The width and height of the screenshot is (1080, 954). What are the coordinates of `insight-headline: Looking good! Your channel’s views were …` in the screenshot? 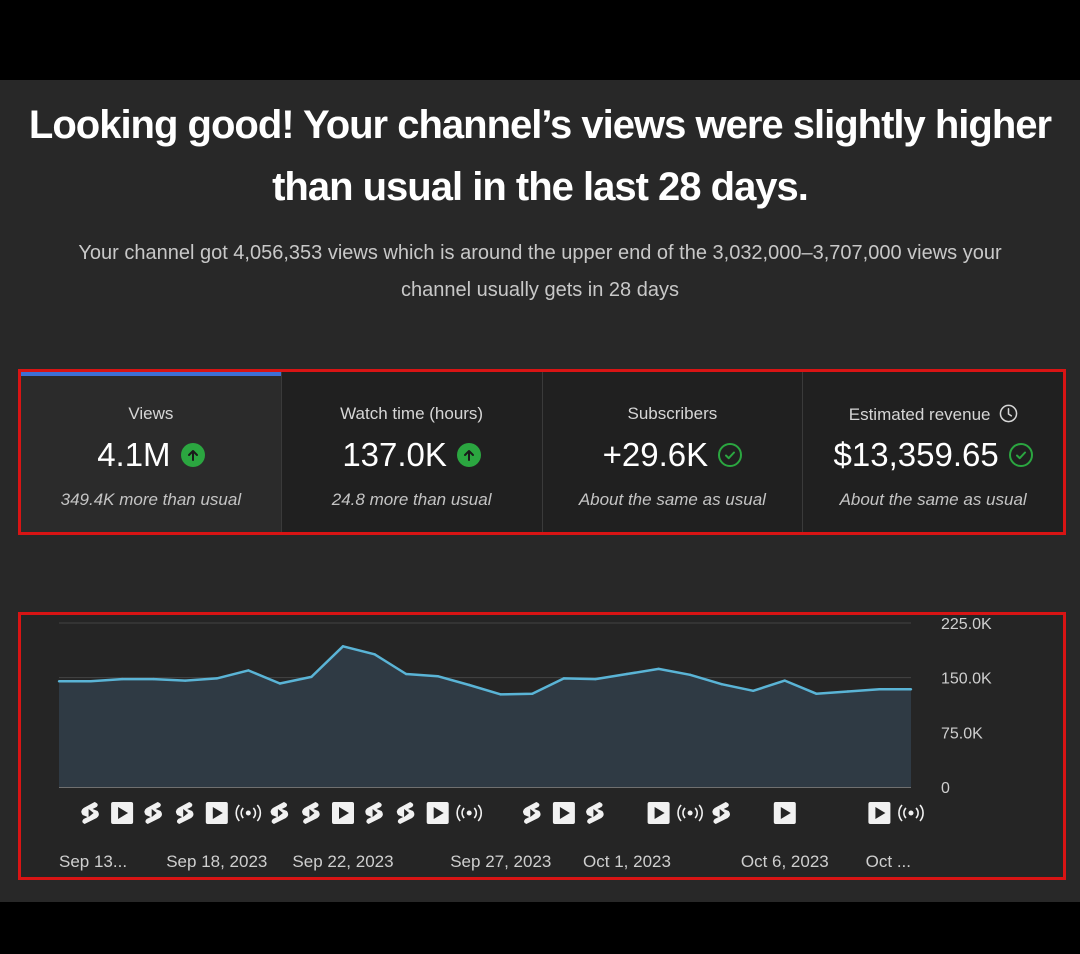 It's located at (540, 156).